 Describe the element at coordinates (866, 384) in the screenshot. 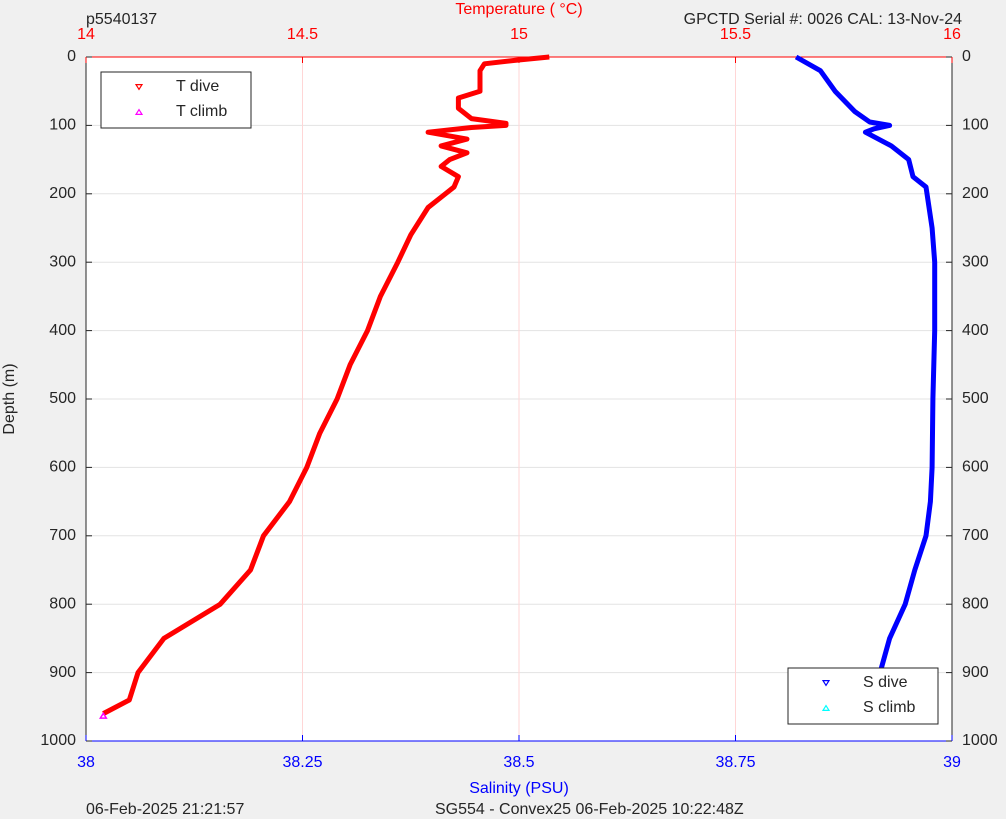

I see `profile-line` at that location.